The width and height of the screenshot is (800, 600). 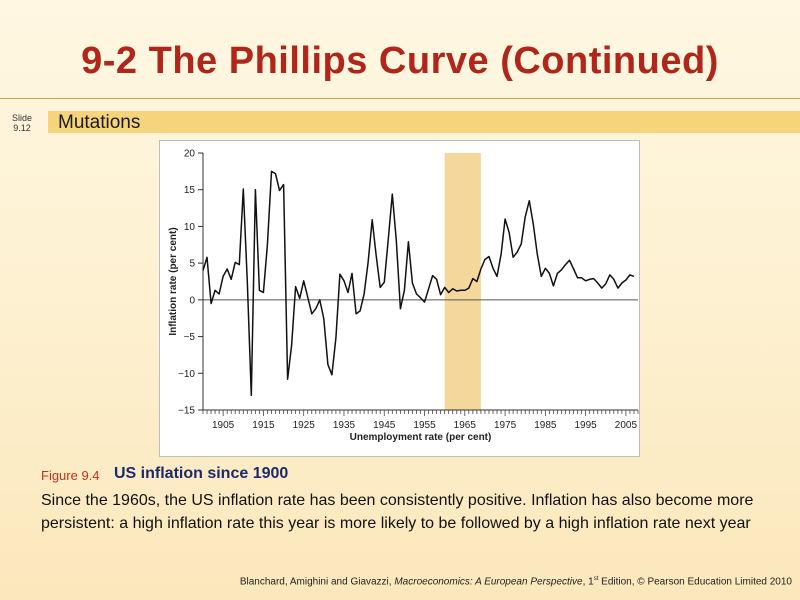 I want to click on y-tick-label: 20, so click(x=190, y=154).